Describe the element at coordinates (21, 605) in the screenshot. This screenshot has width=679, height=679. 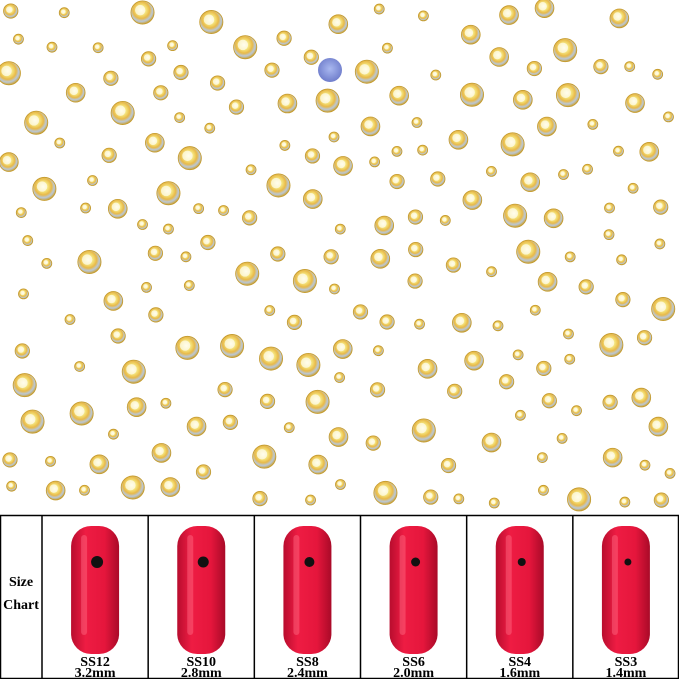
I see `chart-heading: Chart` at that location.